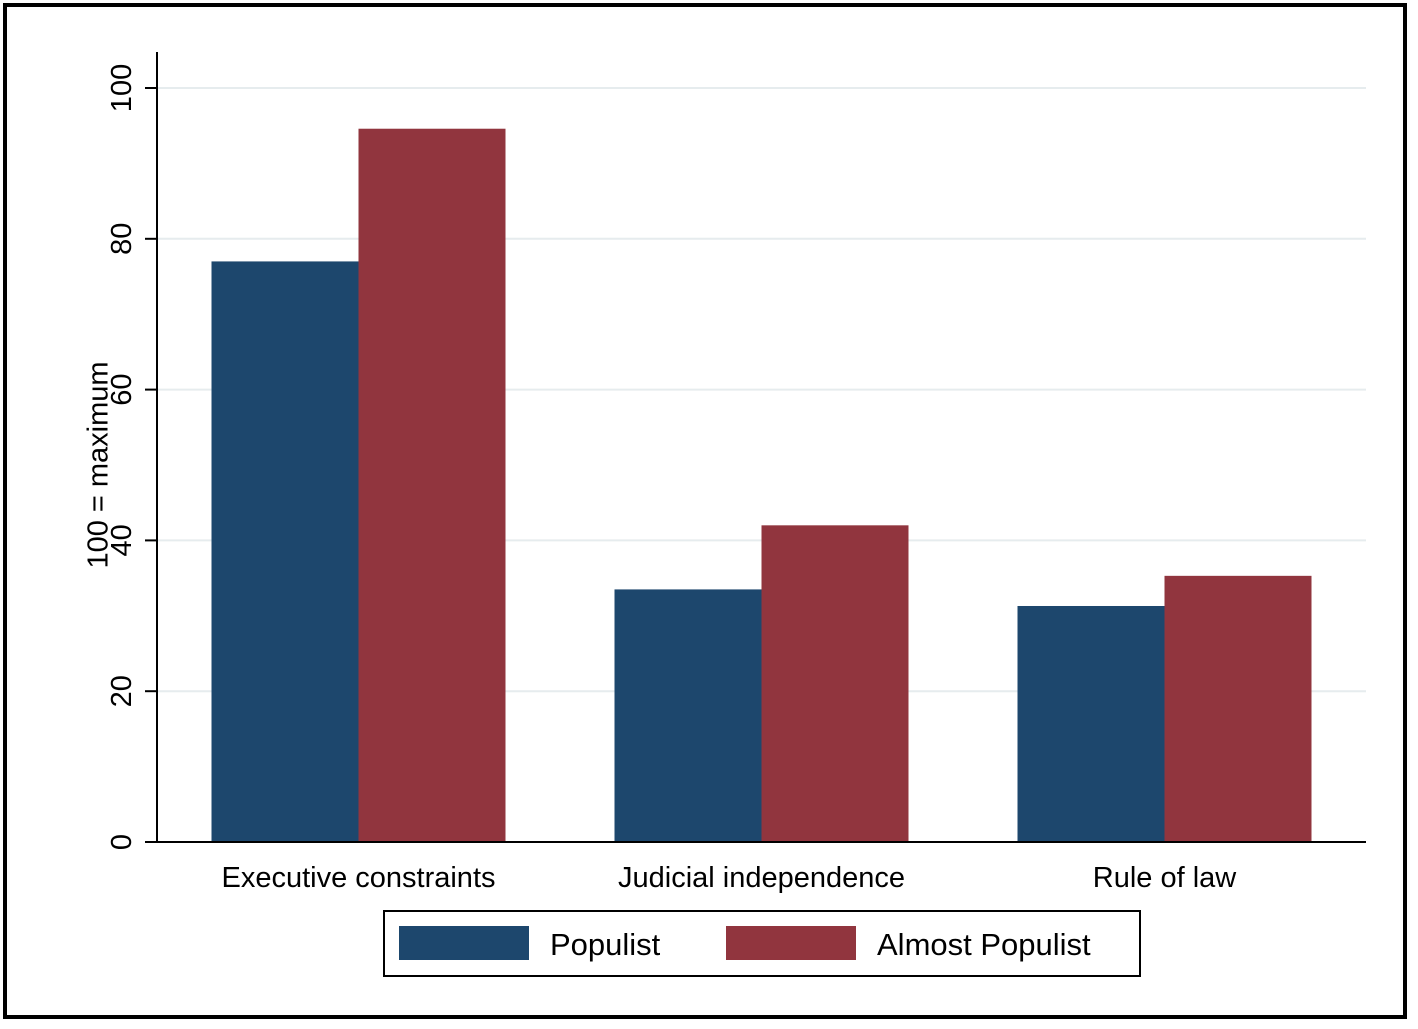  I want to click on x-tick-label: Rule of law, so click(1165, 878).